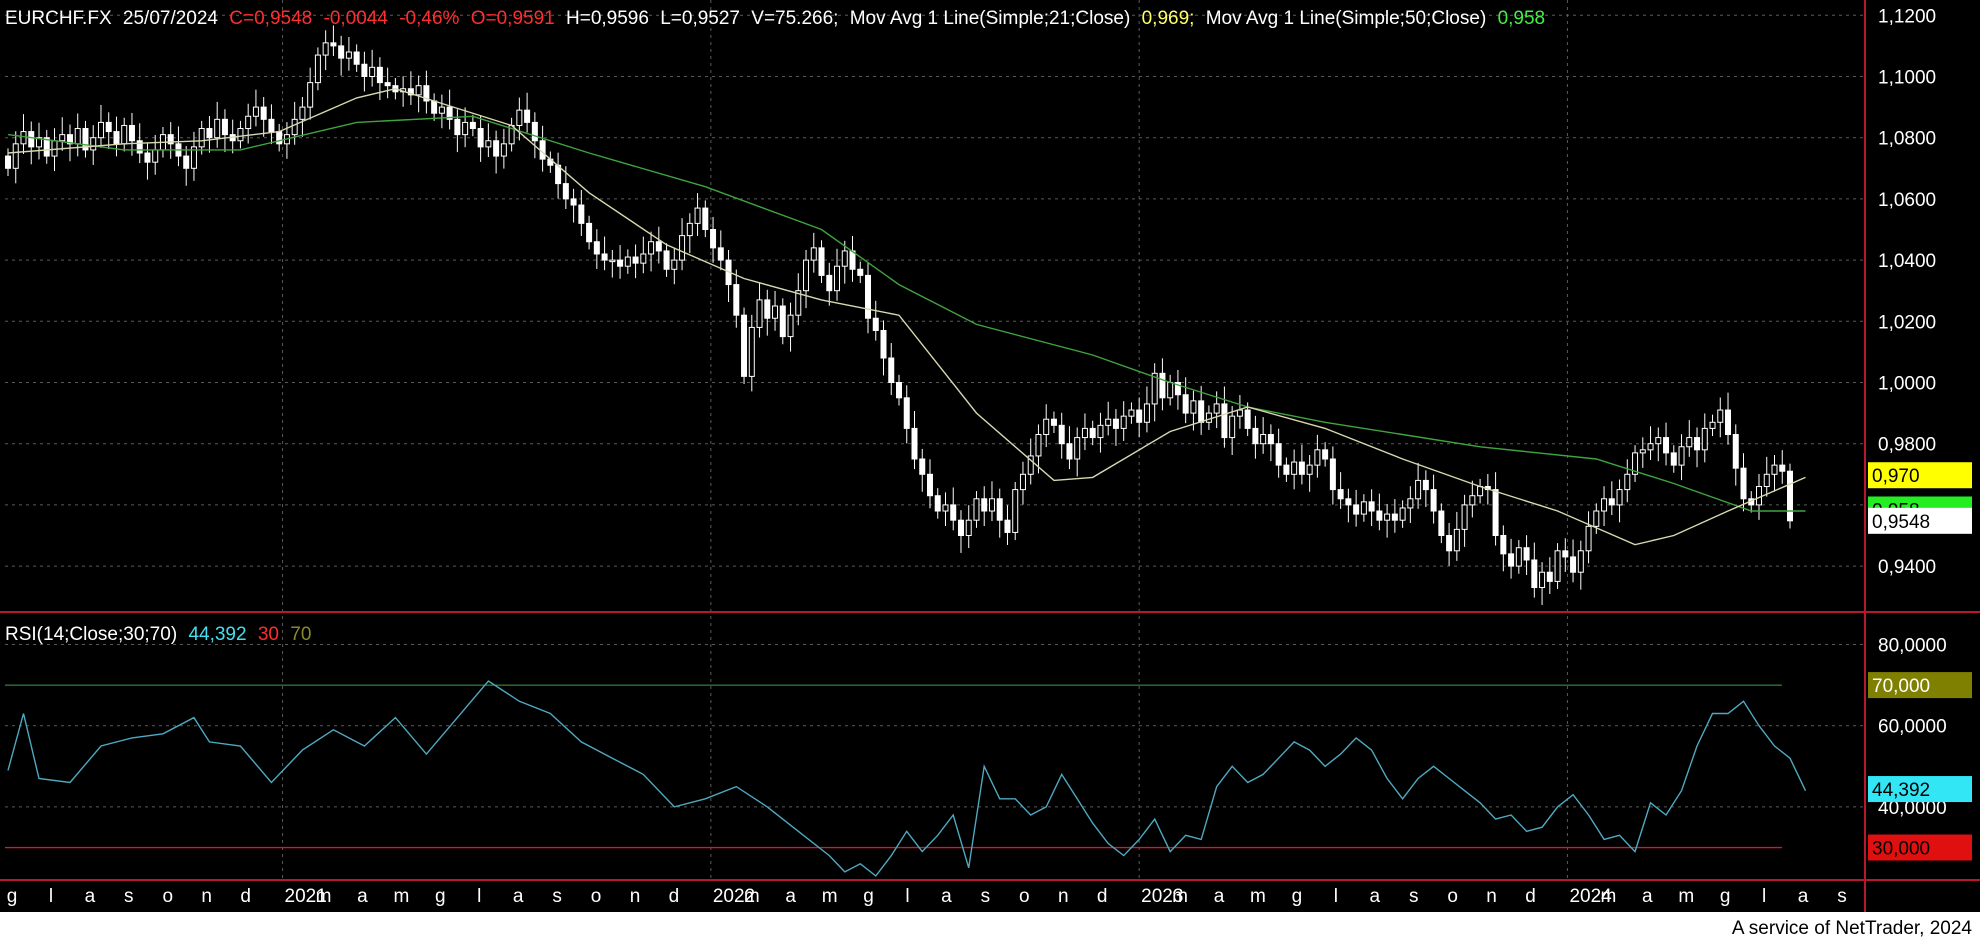 The width and height of the screenshot is (1980, 940). I want to click on ma50-value: 0,958, so click(1522, 18).